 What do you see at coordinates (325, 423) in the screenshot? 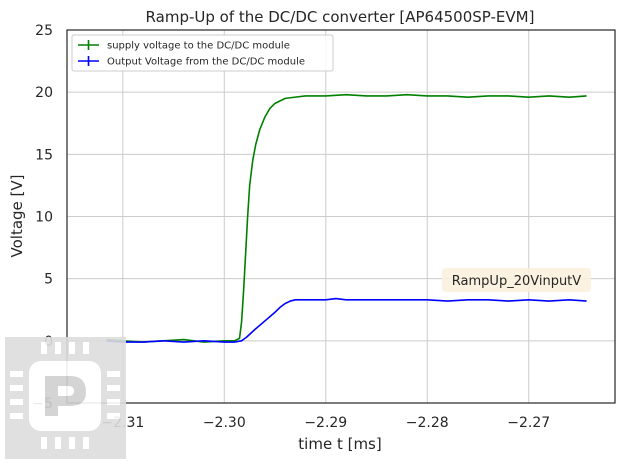
I see `x-tick-label: −2.29` at bounding box center [325, 423].